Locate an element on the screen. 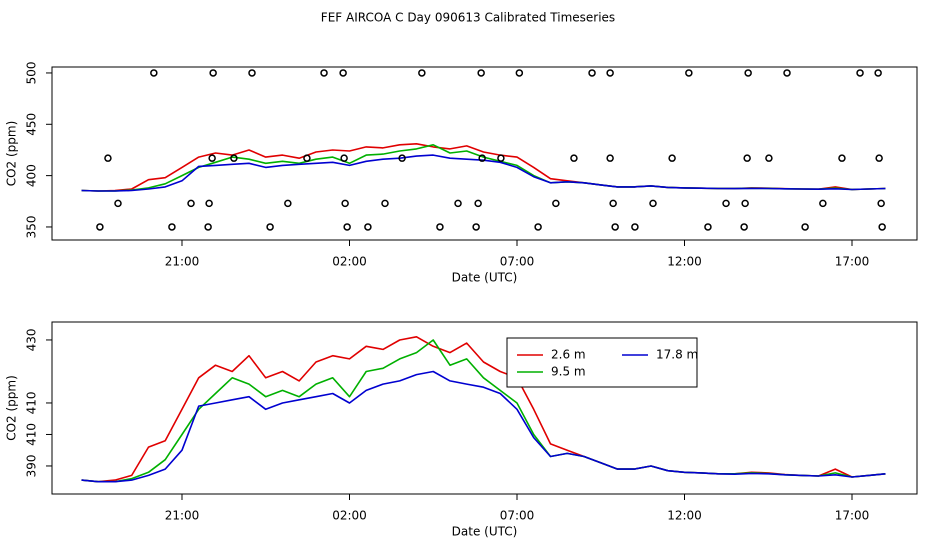 The image size is (936, 540). y-tick-label: 350 is located at coordinates (32, 227).